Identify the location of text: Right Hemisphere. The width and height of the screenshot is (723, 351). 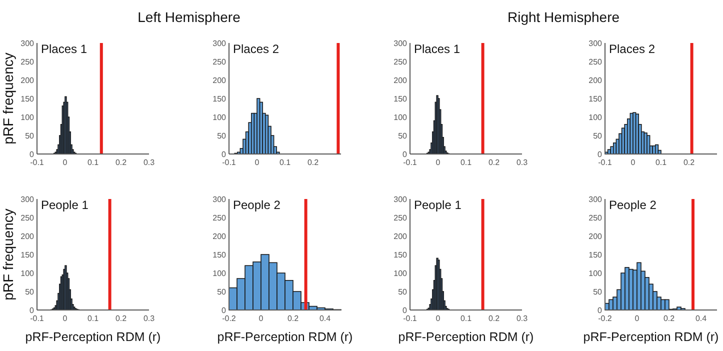
(563, 17).